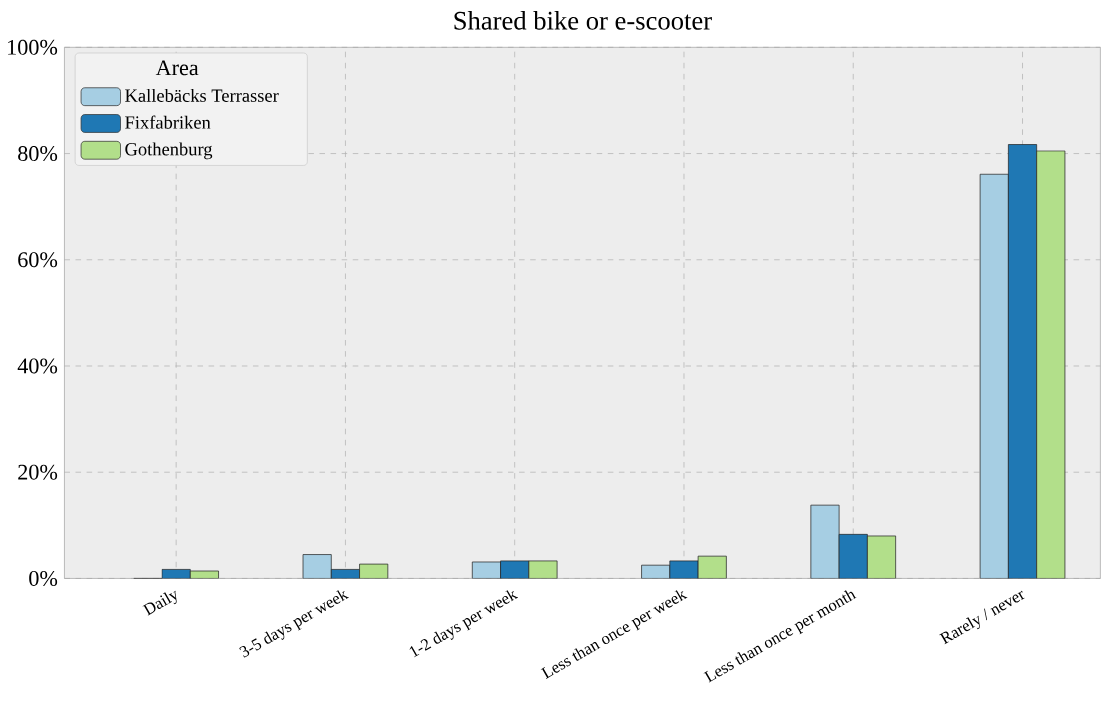  Describe the element at coordinates (614, 634) in the screenshot. I see `x-tick-label: Less than once per week` at that location.